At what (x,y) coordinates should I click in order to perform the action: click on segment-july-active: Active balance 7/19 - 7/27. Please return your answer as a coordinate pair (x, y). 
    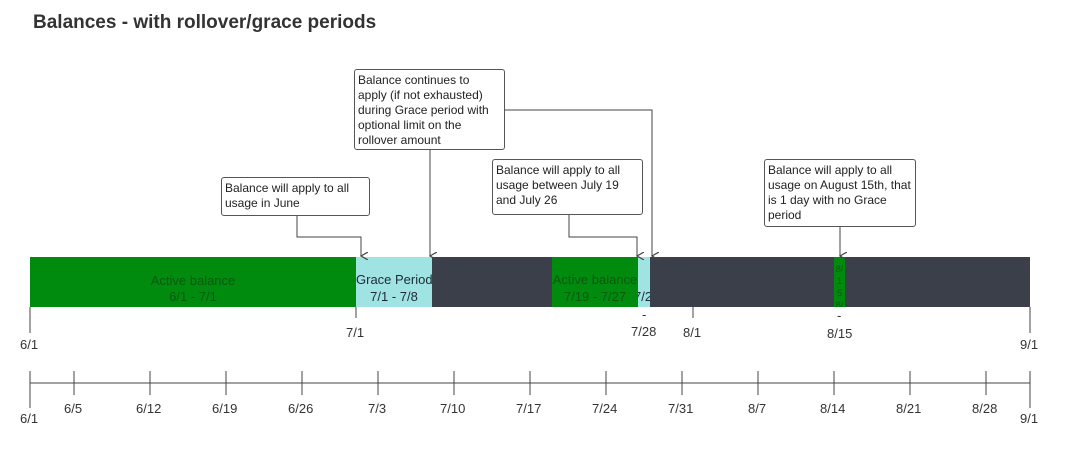
    Looking at the image, I should click on (595, 282).